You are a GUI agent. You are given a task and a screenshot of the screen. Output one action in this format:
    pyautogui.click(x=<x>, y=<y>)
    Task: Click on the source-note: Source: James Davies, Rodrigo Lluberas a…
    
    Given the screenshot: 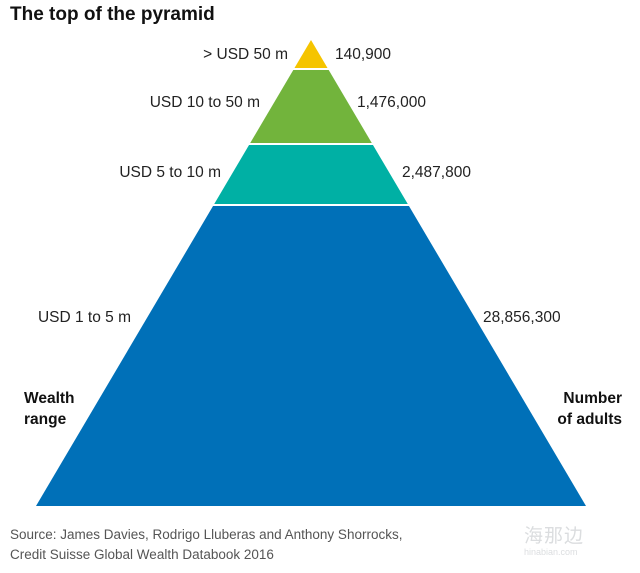 What is the action you would take?
    pyautogui.click(x=206, y=545)
    